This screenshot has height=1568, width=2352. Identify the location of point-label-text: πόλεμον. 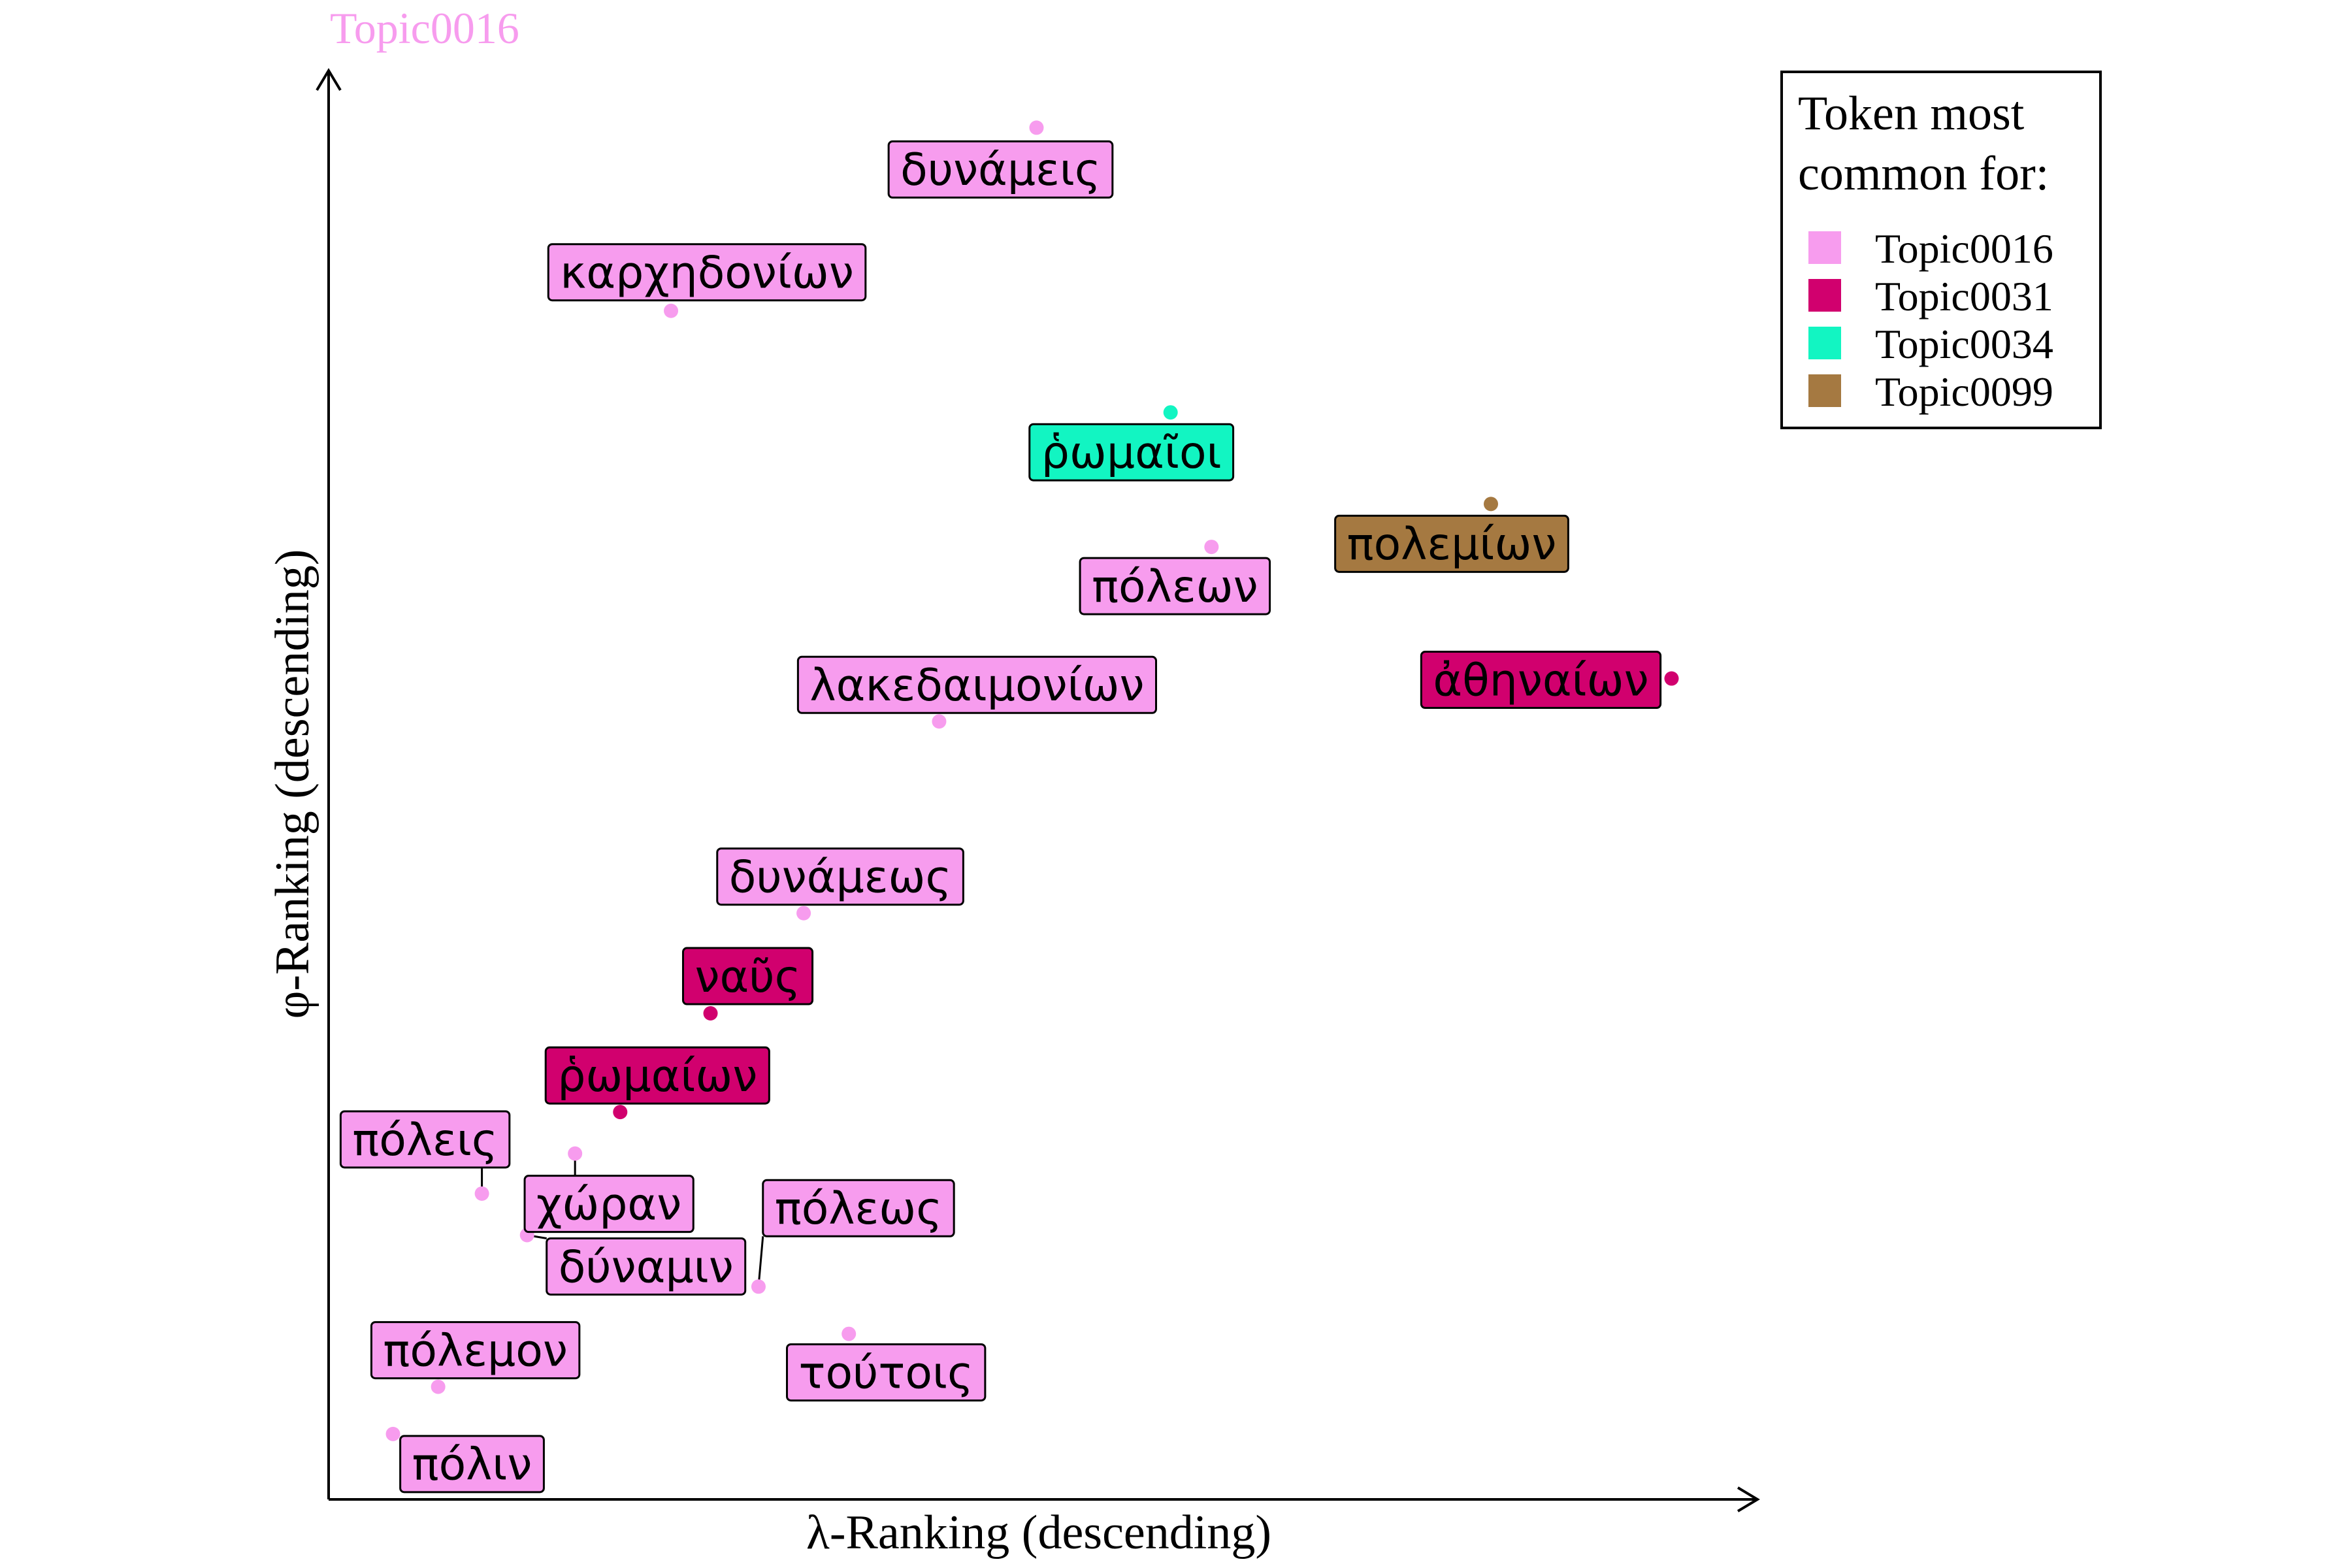
(475, 1351).